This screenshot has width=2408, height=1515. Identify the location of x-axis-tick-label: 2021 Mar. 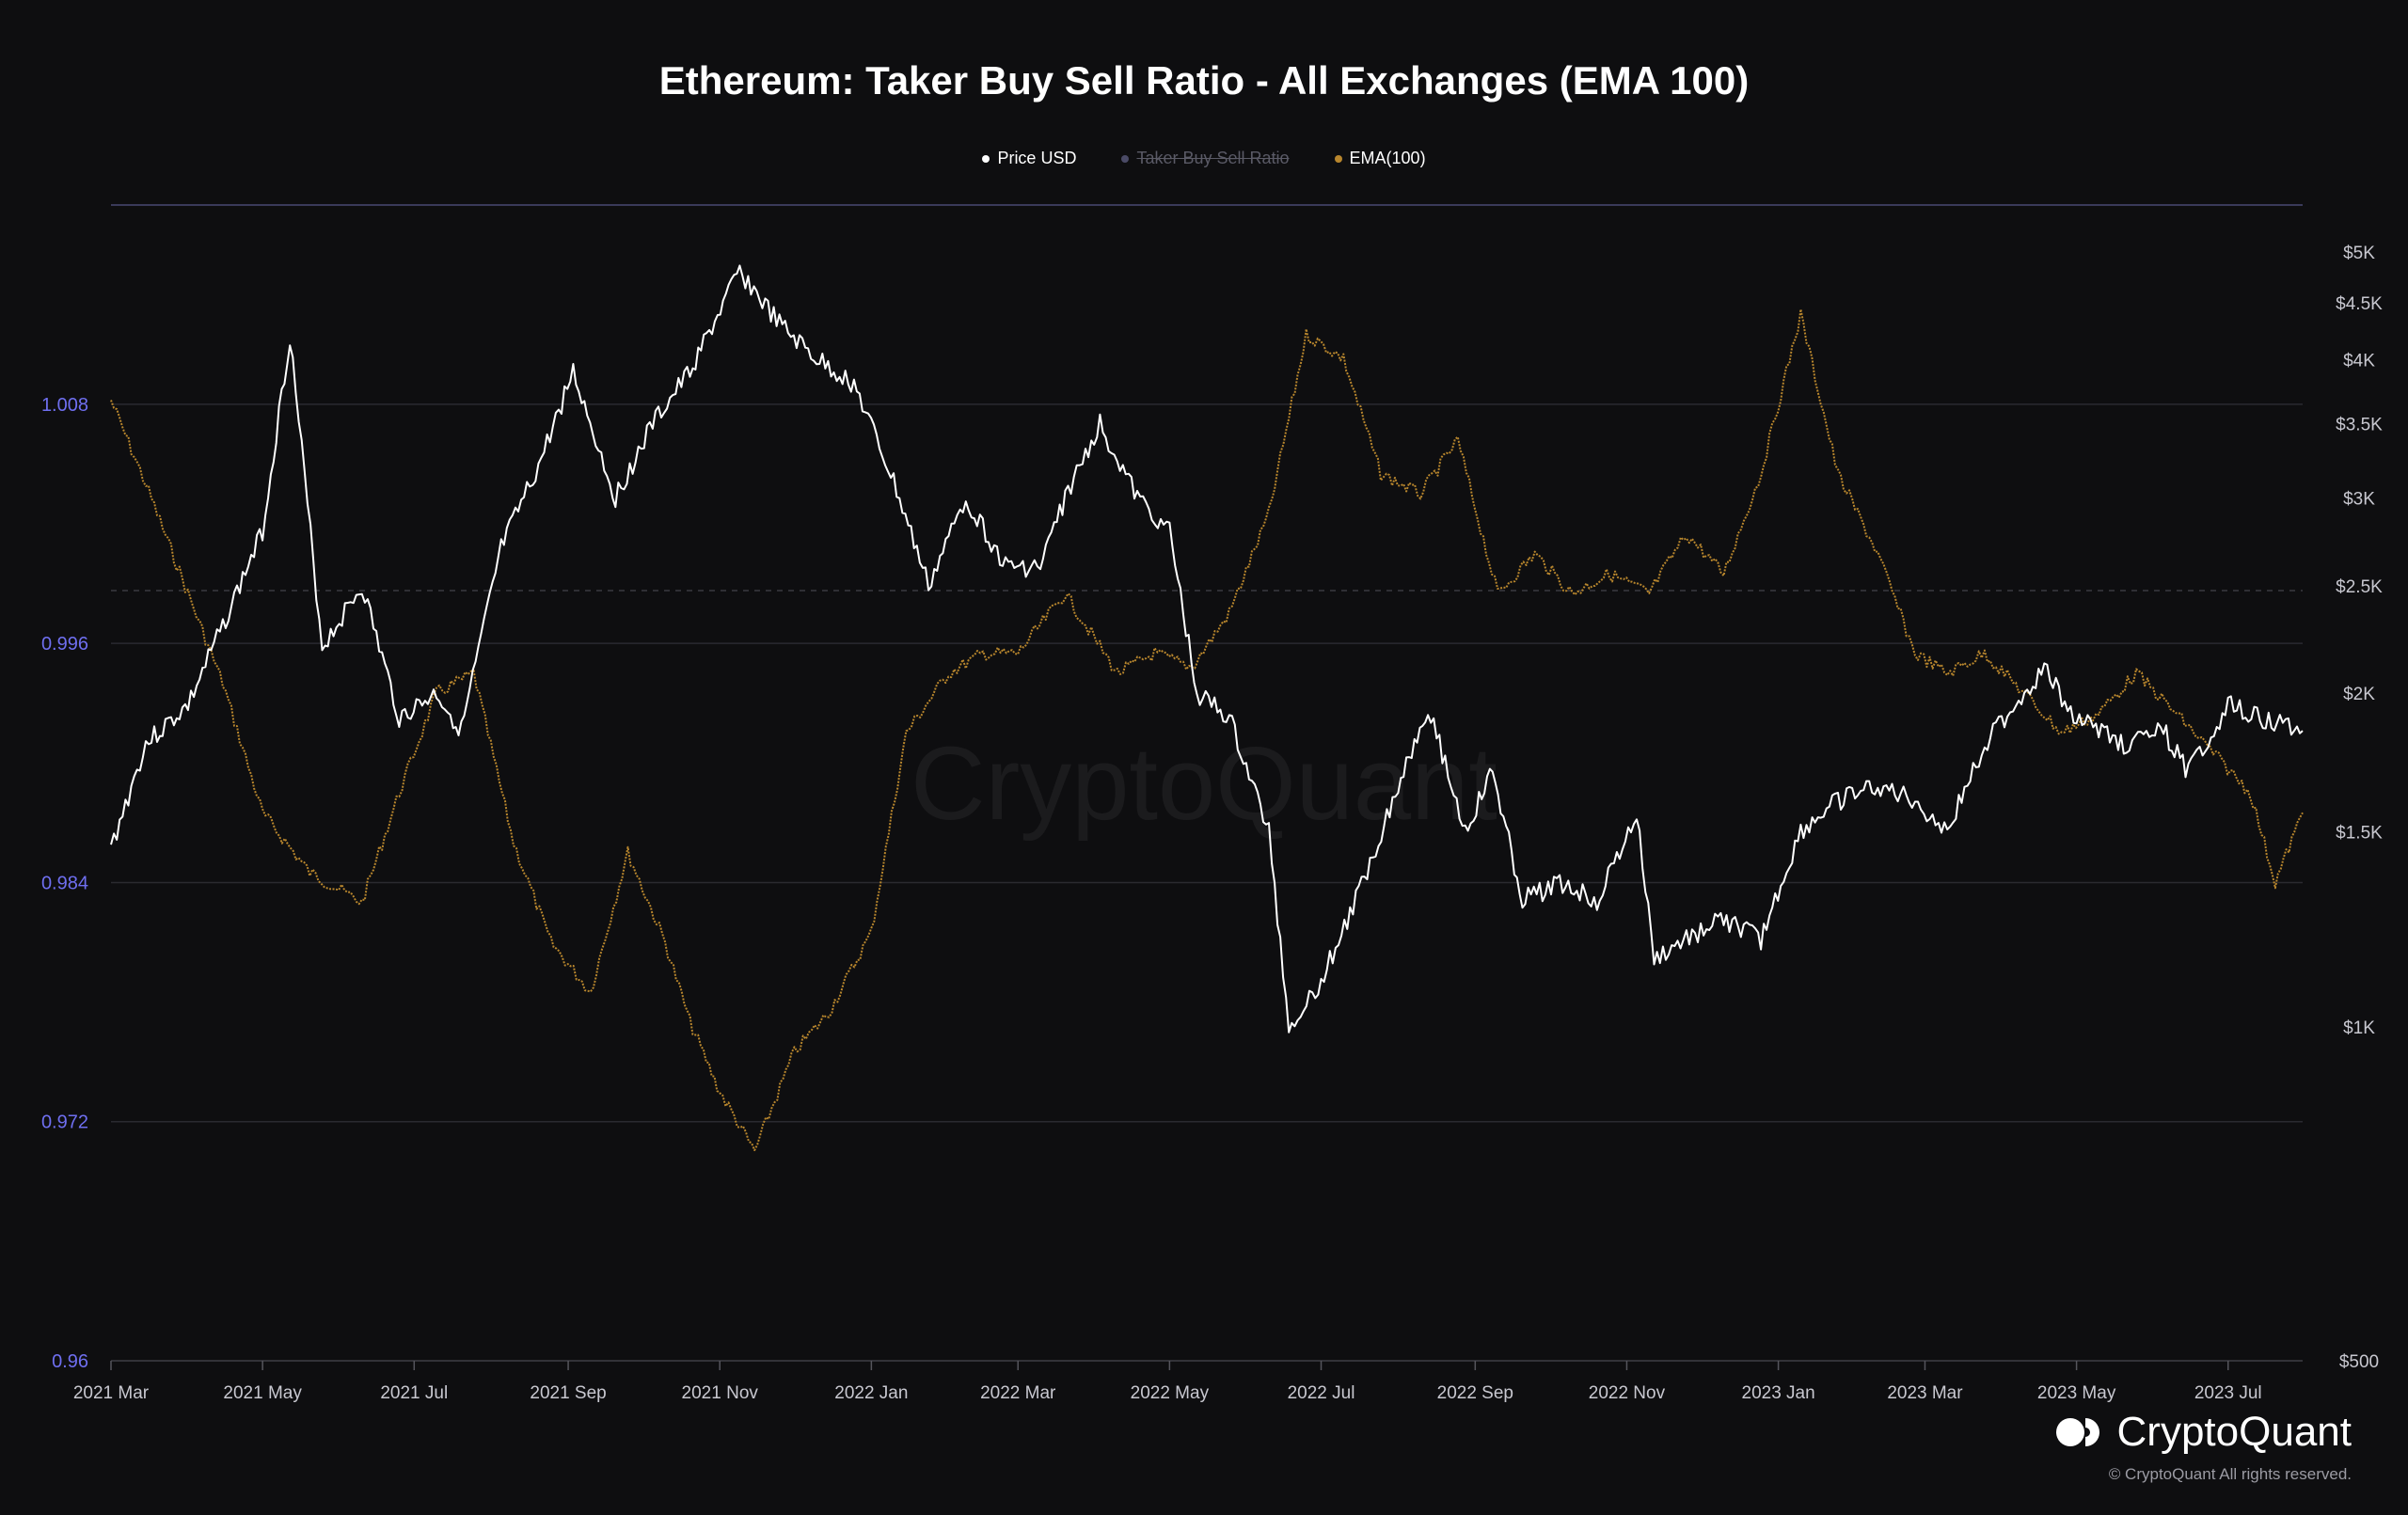
(112, 1393).